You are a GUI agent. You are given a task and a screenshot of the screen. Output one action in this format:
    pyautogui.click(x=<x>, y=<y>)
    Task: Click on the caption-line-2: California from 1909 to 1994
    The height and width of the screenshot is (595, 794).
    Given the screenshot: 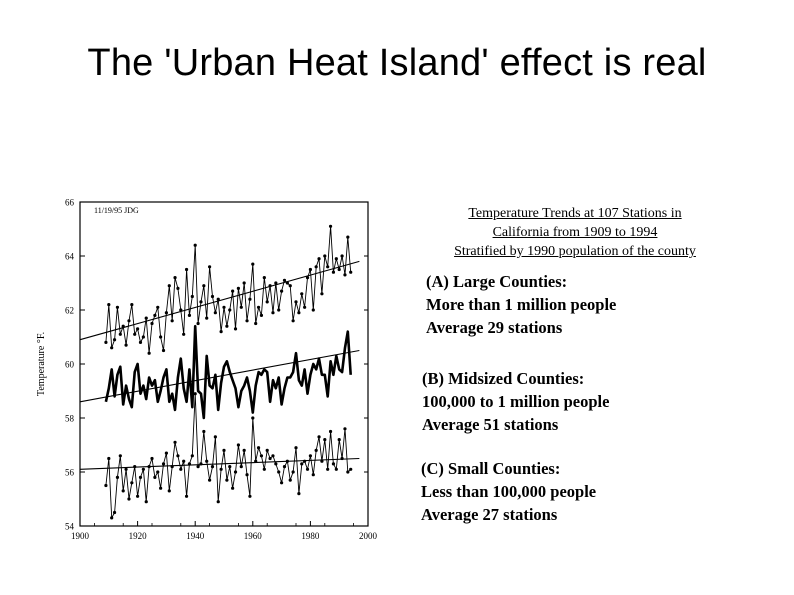 What is the action you would take?
    pyautogui.click(x=575, y=232)
    